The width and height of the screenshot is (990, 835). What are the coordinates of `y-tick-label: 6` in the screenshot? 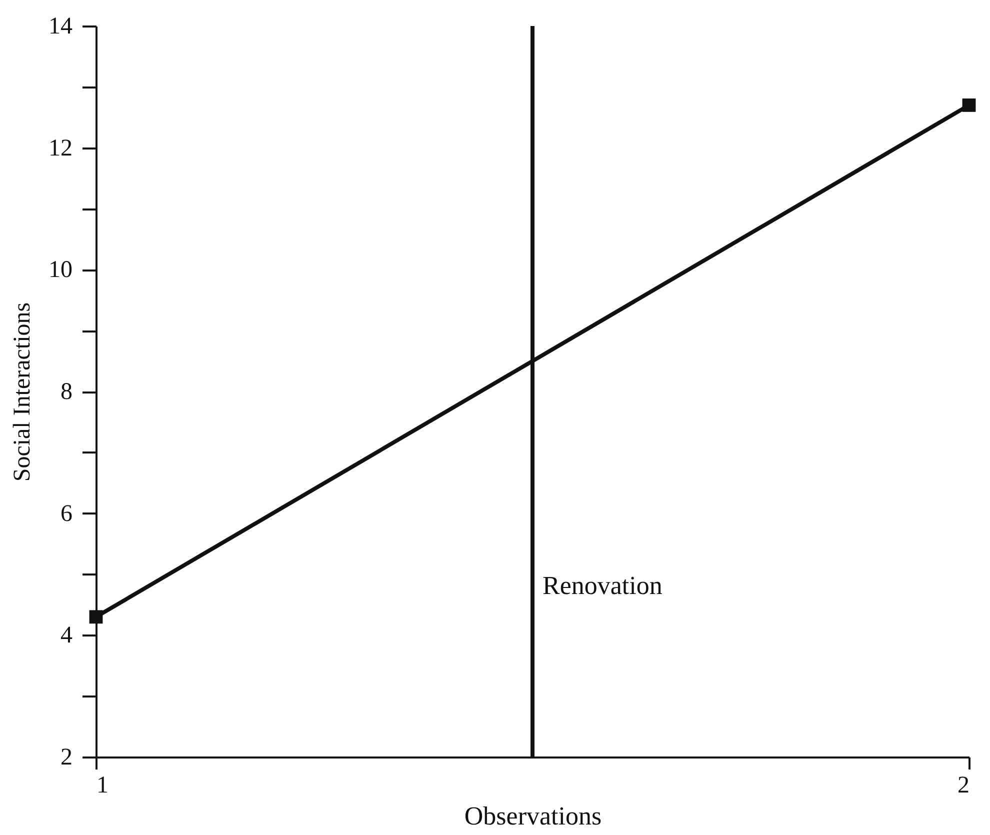 It's located at (66, 513).